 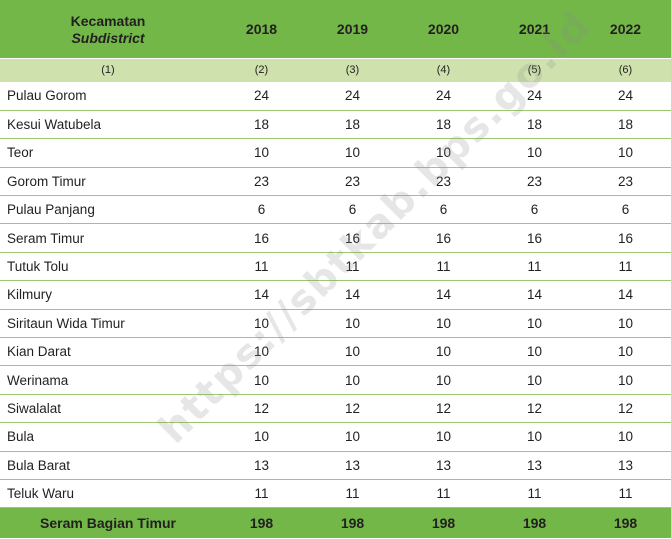 I want to click on table-row: Kilmury 14 14 14 14 14, so click(x=335, y=295).